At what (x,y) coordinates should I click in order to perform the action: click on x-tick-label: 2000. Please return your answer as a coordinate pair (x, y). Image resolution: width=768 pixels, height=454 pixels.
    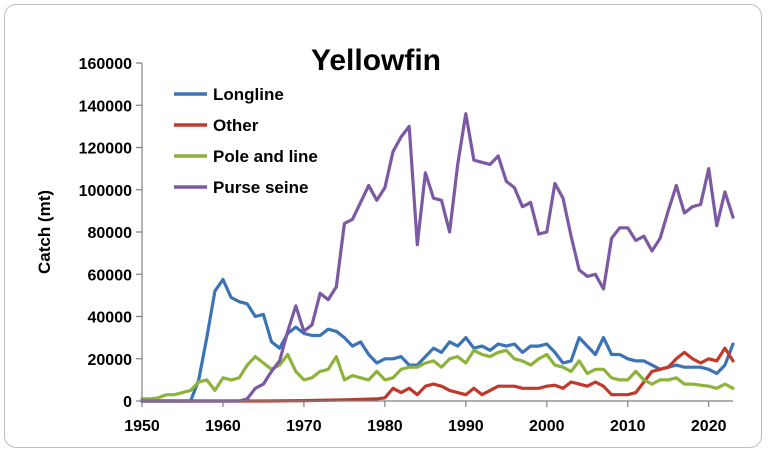
    Looking at the image, I should click on (547, 426).